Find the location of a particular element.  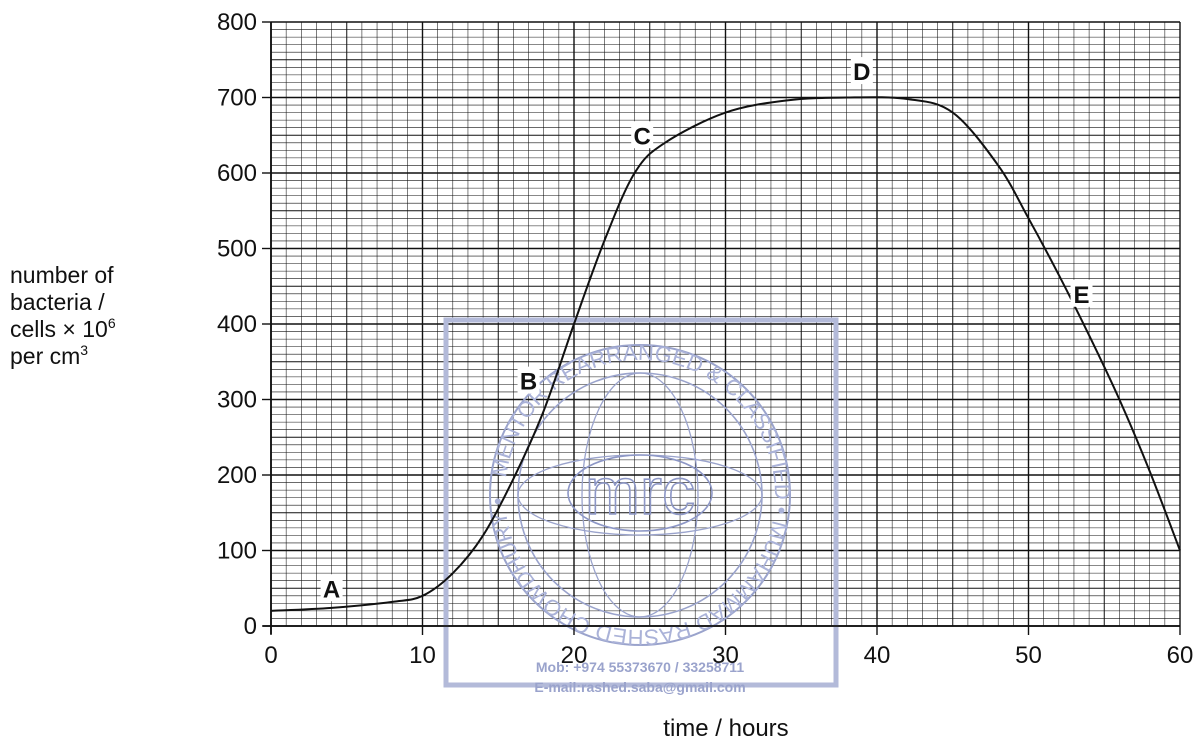

x-tick-label: 20 is located at coordinates (574, 655).